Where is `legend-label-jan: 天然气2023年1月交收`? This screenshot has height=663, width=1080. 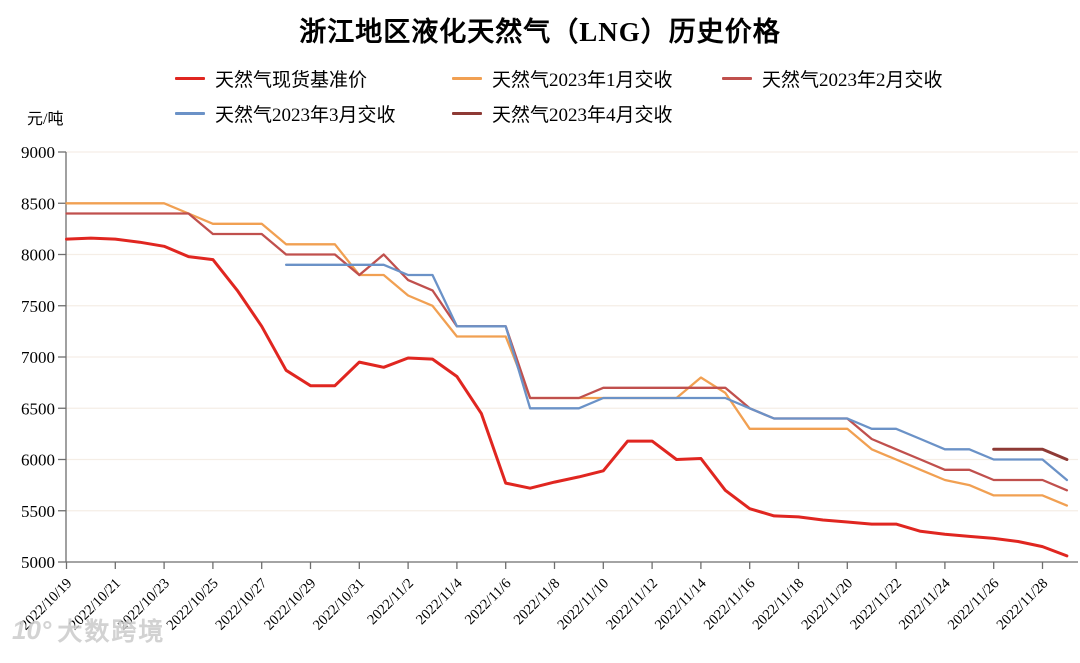 legend-label-jan: 天然气2023年1月交收 is located at coordinates (582, 80).